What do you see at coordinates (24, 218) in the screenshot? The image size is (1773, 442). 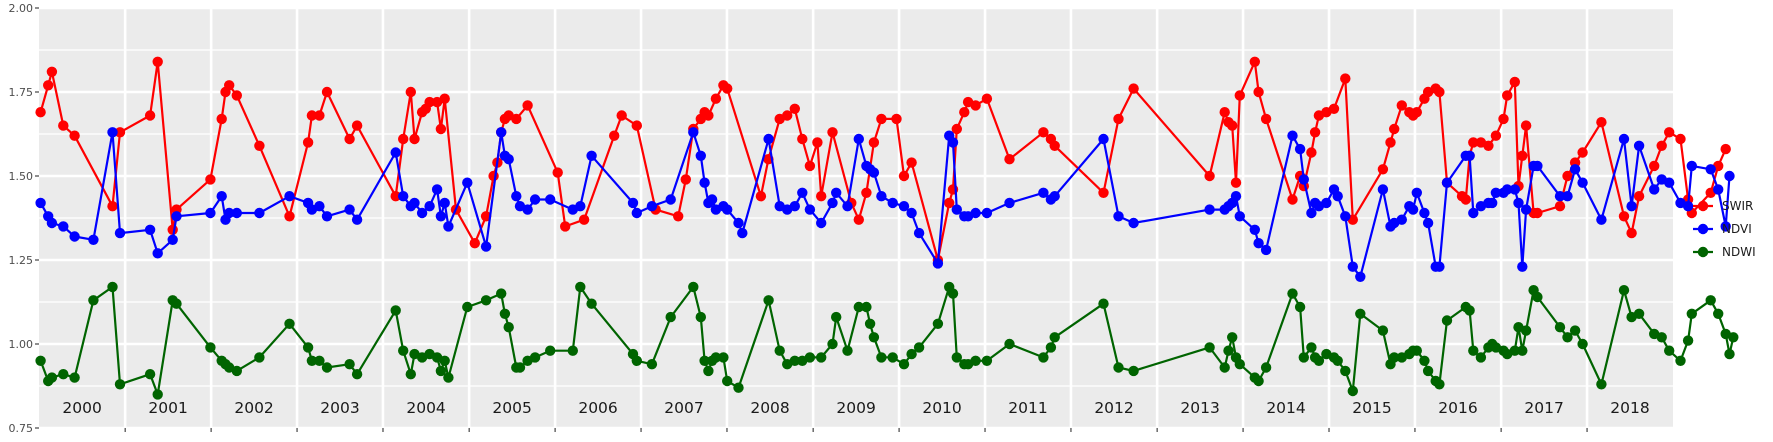 I see `y-axis: 0.75 1.00 1.25 1.50 1.75 2.00` at bounding box center [24, 218].